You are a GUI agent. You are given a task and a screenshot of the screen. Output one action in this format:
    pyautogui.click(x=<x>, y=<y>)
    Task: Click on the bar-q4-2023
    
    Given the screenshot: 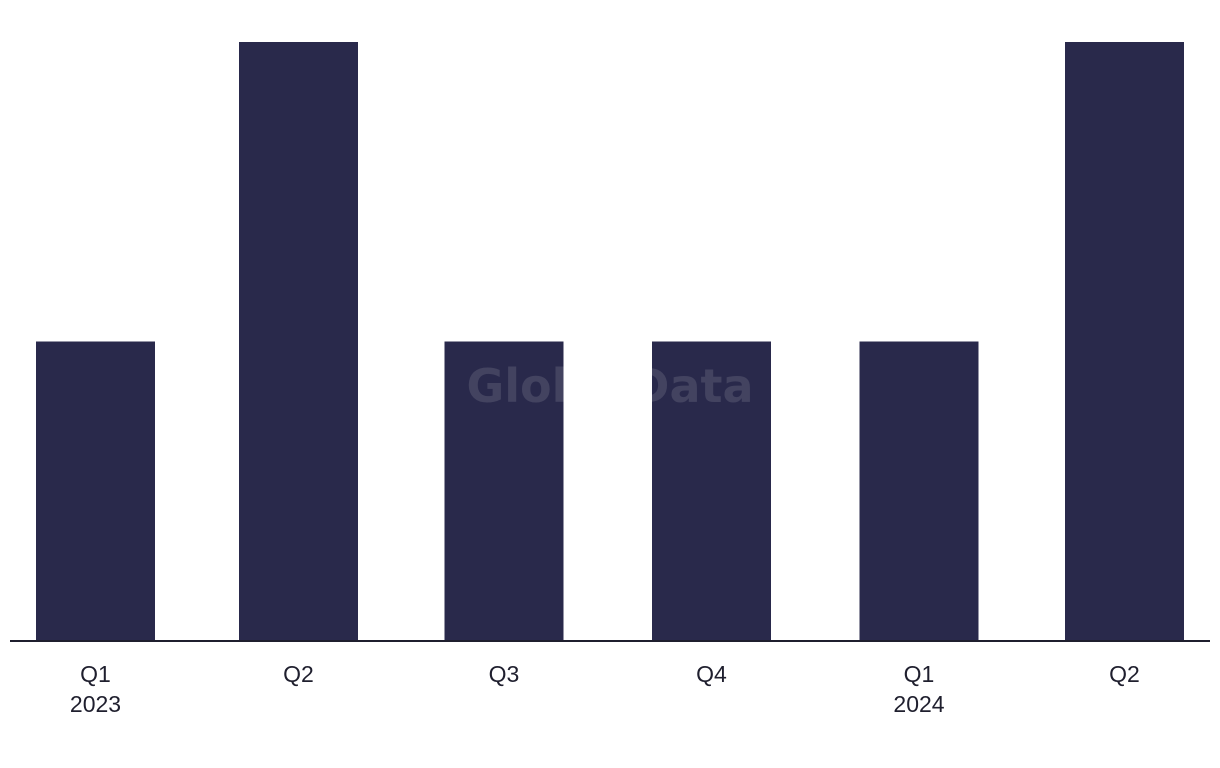 What is the action you would take?
    pyautogui.click(x=711, y=491)
    